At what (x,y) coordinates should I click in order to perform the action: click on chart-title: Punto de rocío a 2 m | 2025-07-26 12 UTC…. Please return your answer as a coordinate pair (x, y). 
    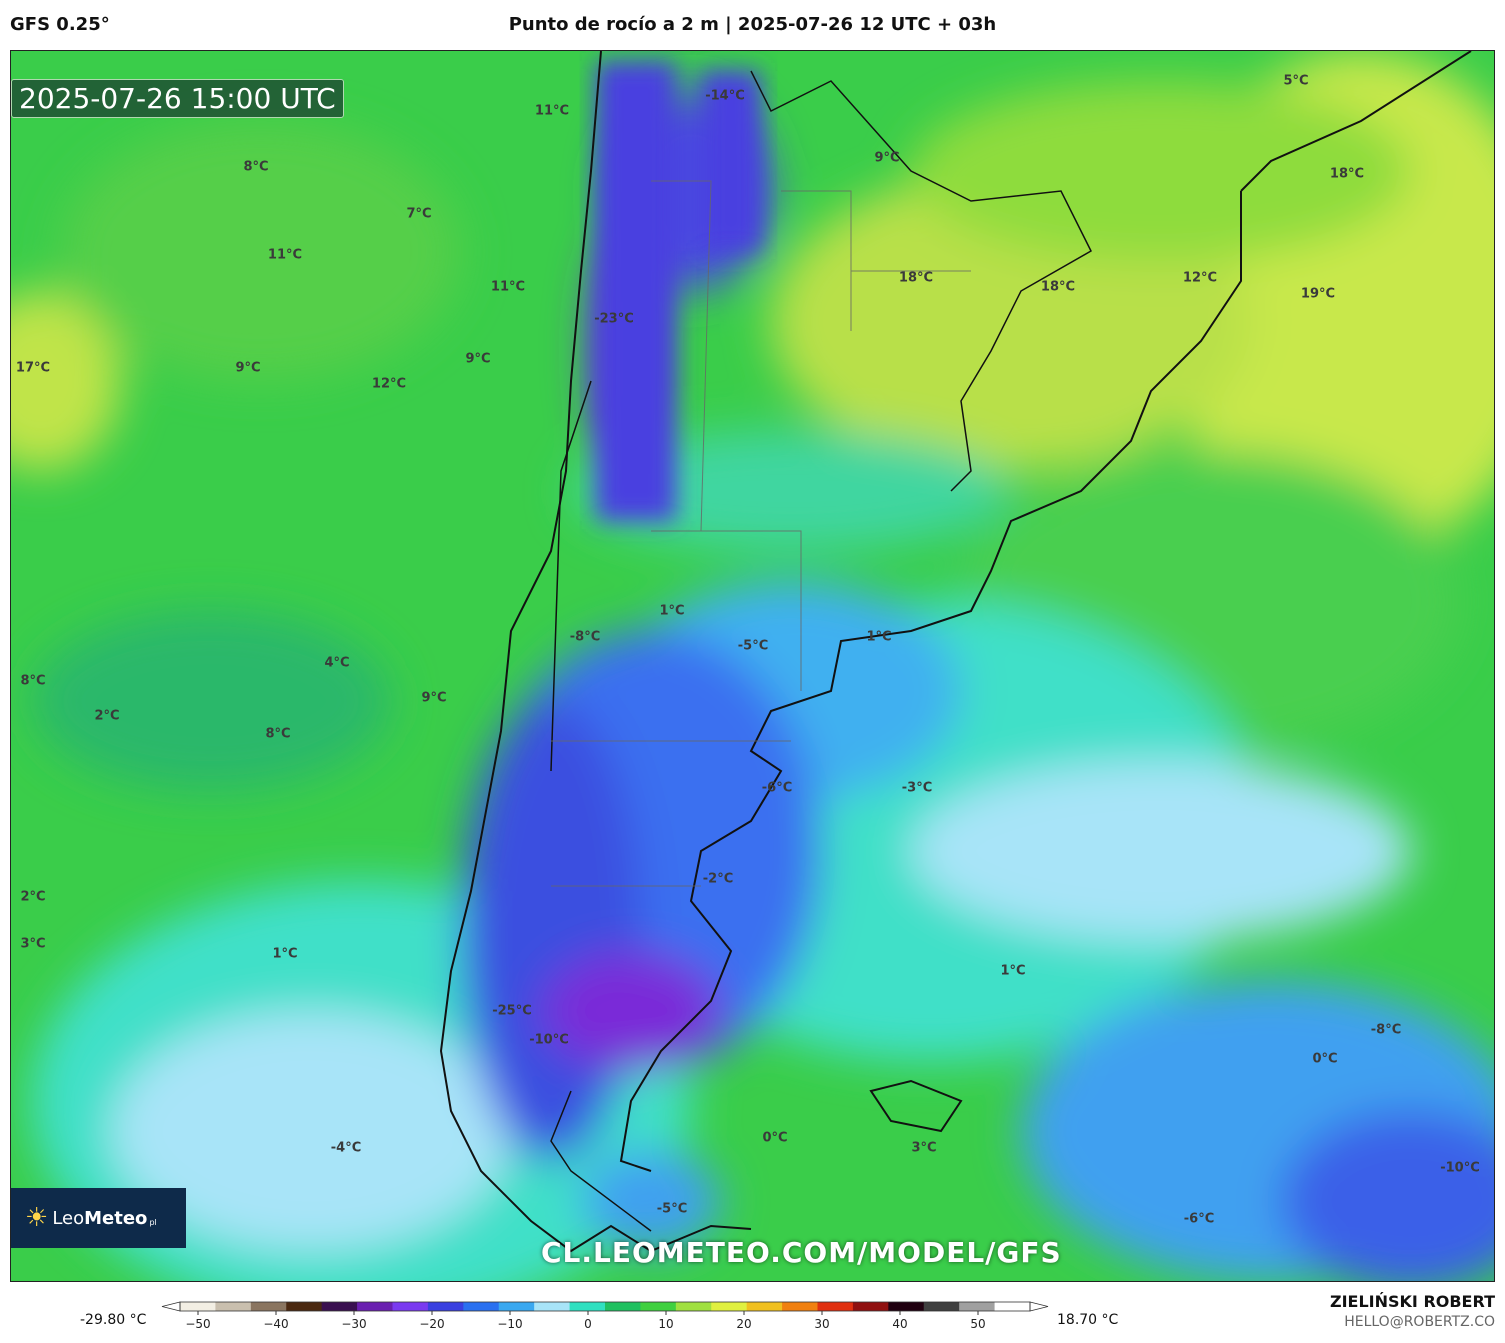
    Looking at the image, I should click on (752, 24).